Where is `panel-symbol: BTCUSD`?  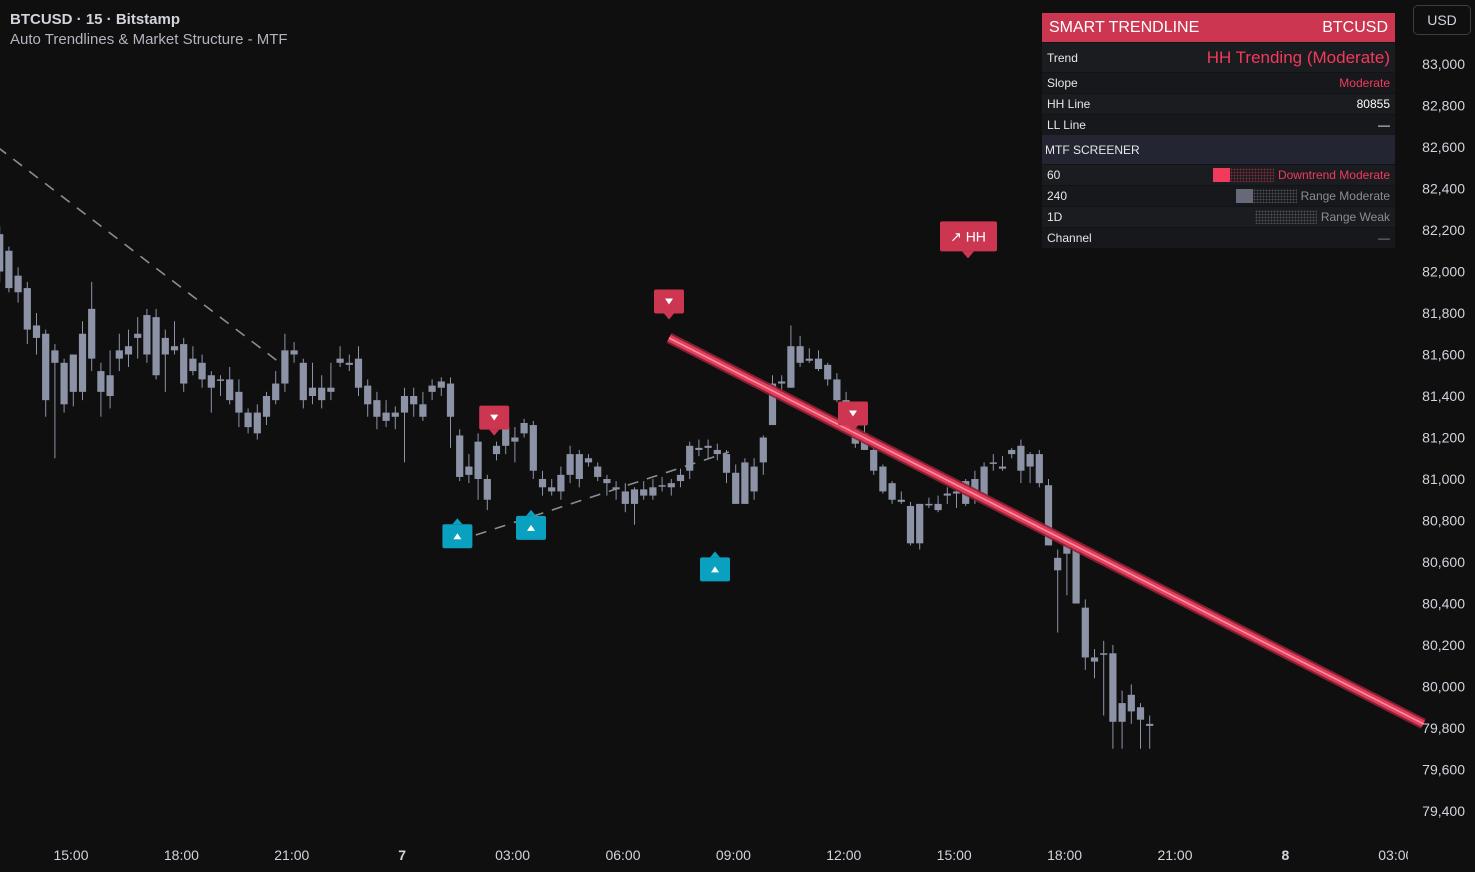
panel-symbol: BTCUSD is located at coordinates (1355, 27).